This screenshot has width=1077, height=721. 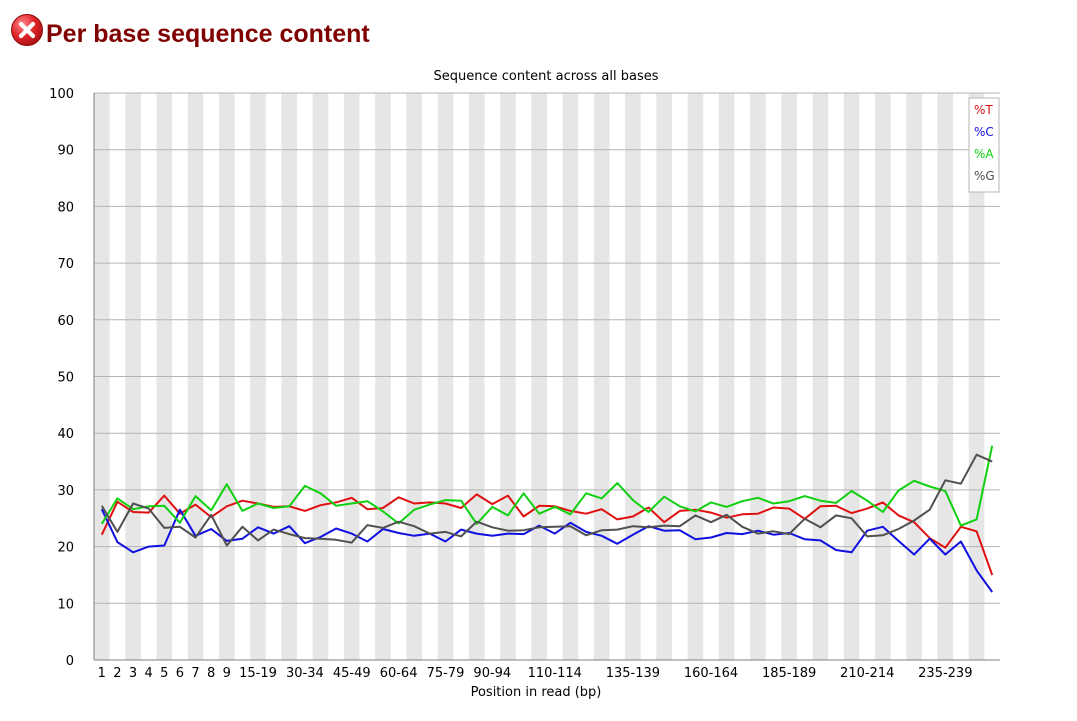 I want to click on chart-title: Sequence content across all bases, so click(x=545, y=76).